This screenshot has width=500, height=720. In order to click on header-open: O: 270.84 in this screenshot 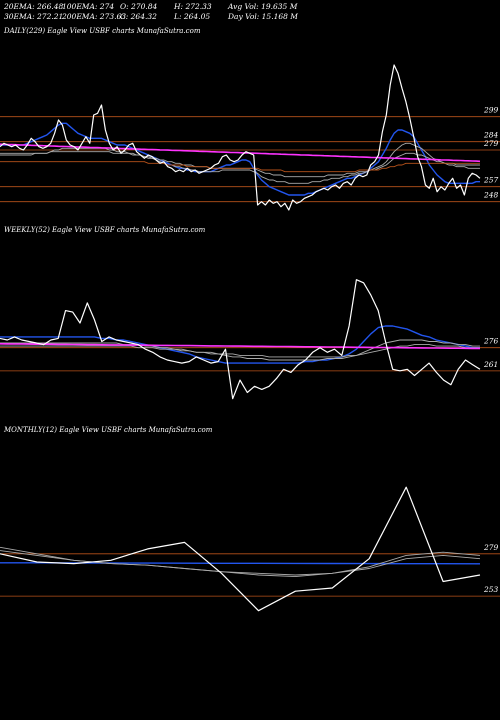, I will do `click(139, 6)`.